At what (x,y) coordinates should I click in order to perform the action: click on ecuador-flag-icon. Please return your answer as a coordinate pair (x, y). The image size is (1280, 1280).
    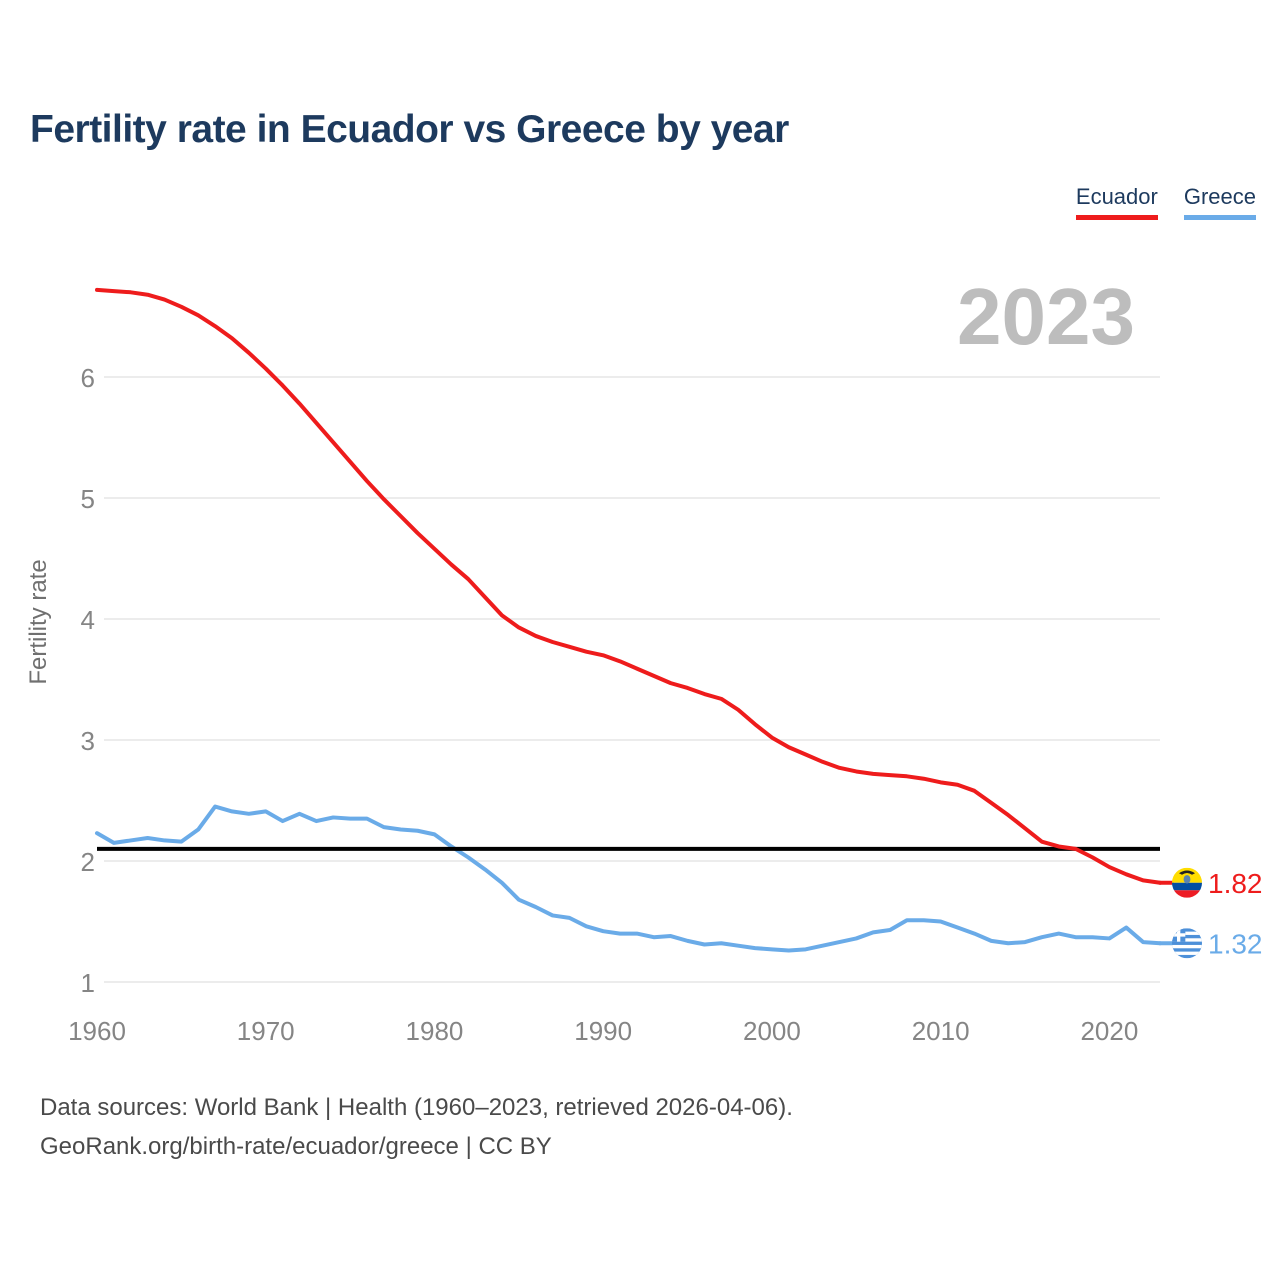
    Looking at the image, I should click on (1187, 882).